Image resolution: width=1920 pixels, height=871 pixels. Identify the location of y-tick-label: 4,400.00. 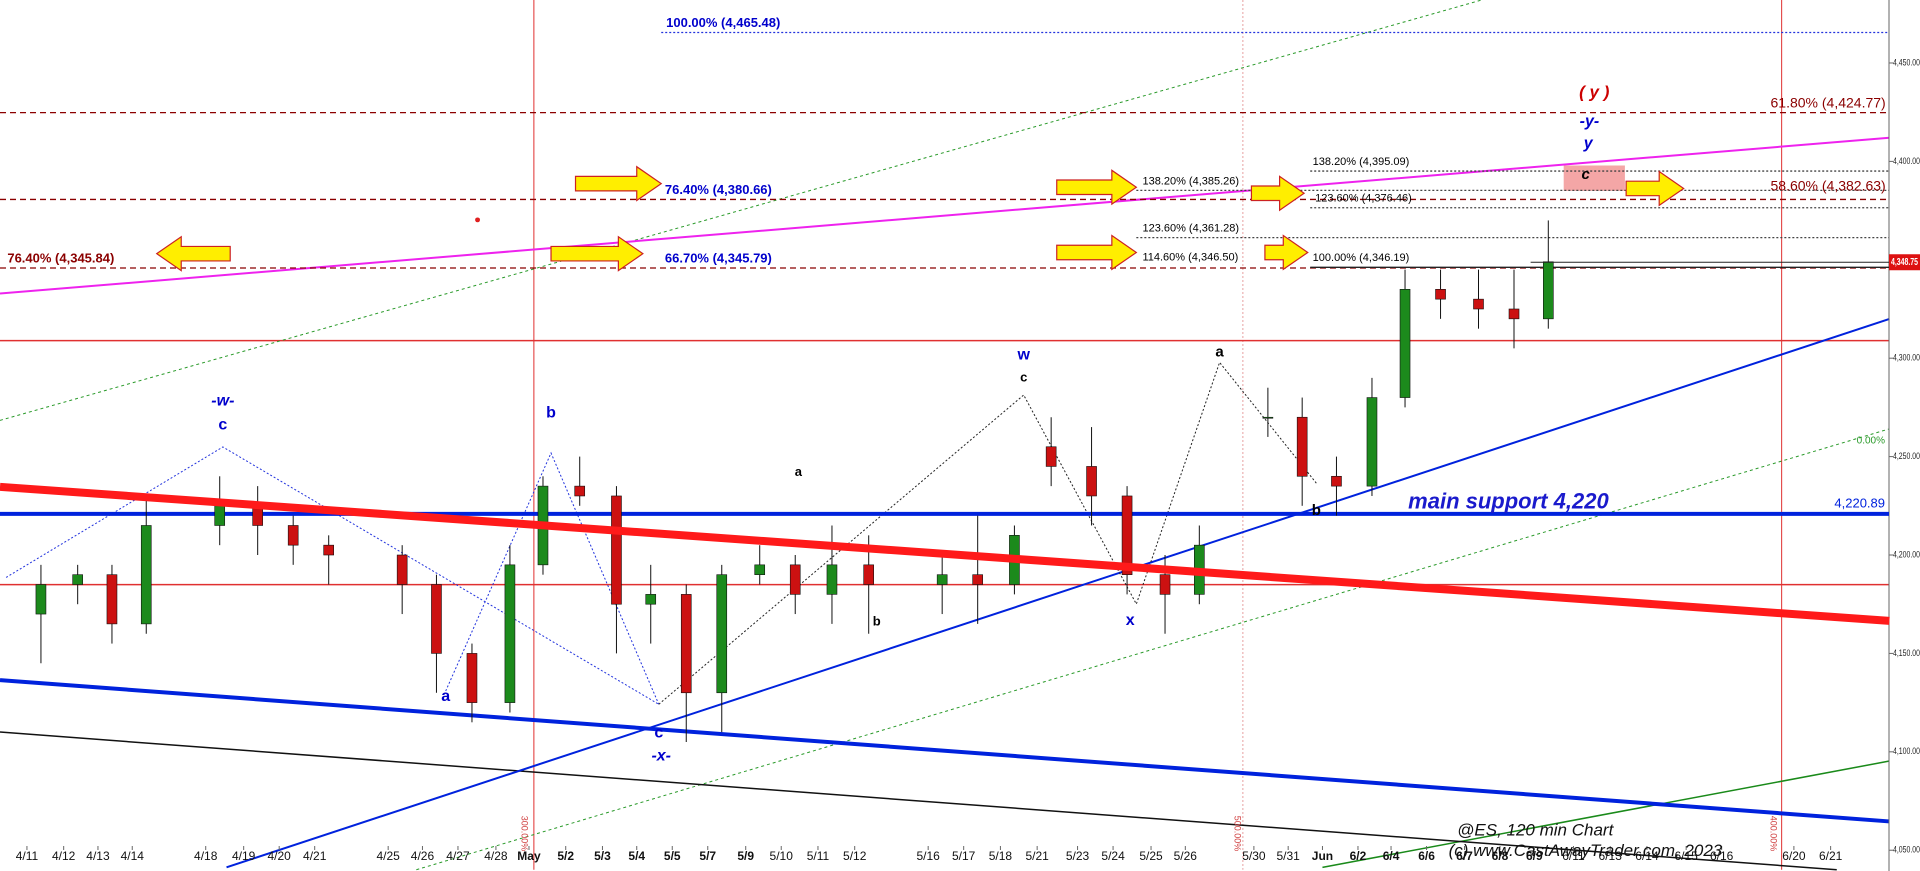
(1906, 161).